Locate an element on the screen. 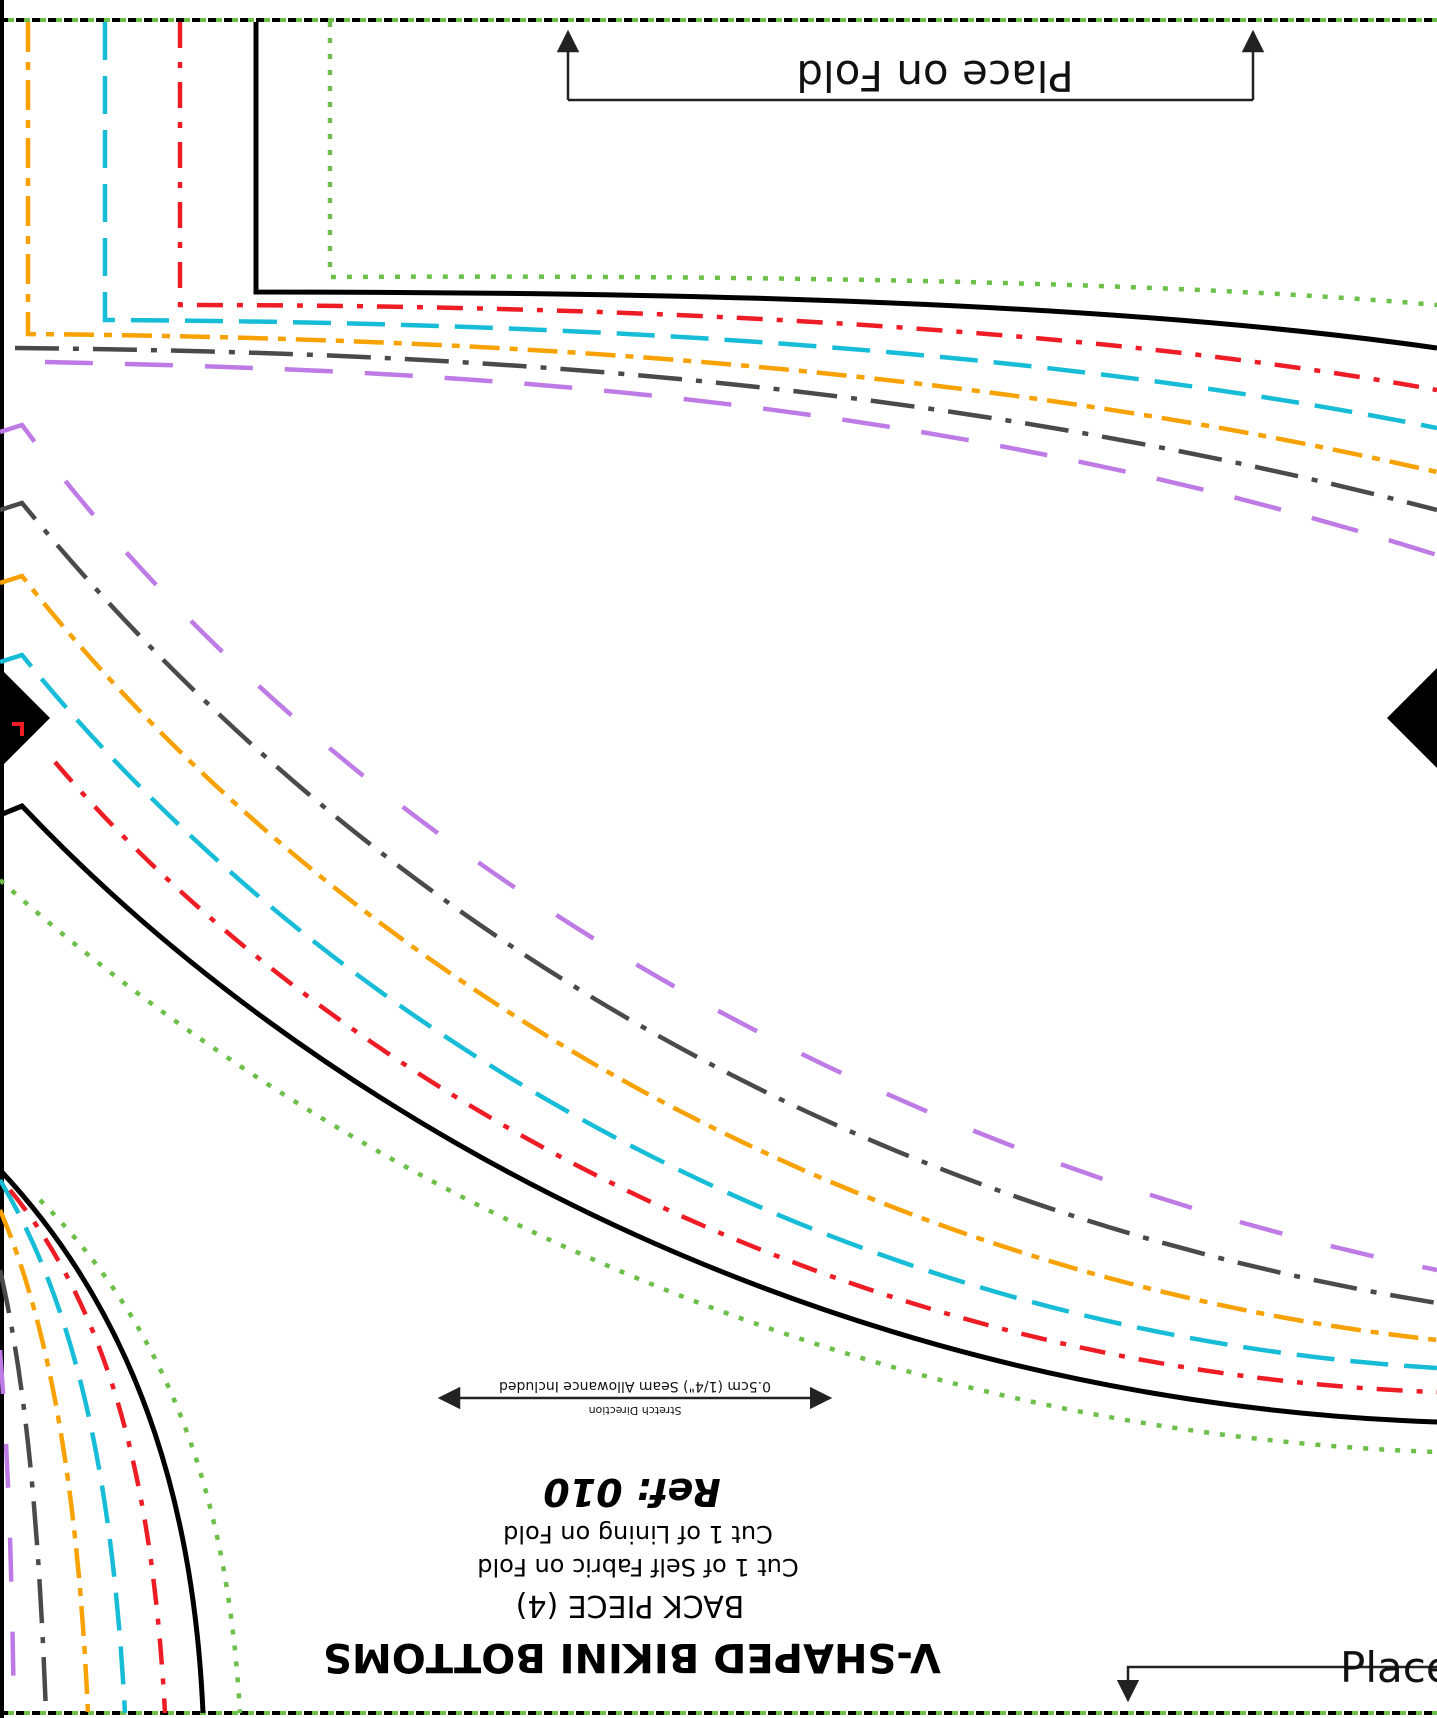  size-line-purple-top is located at coordinates (740, 458).